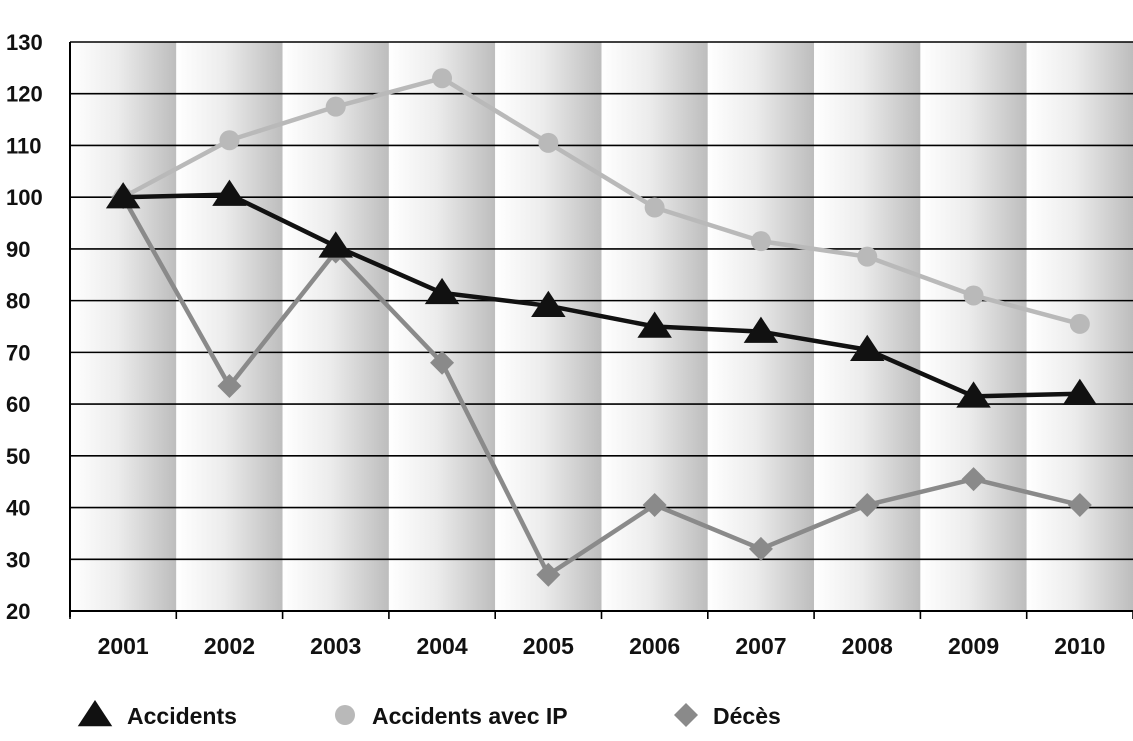 This screenshot has height=741, width=1133. Describe the element at coordinates (973, 646) in the screenshot. I see `x-tick-label: 2009` at that location.